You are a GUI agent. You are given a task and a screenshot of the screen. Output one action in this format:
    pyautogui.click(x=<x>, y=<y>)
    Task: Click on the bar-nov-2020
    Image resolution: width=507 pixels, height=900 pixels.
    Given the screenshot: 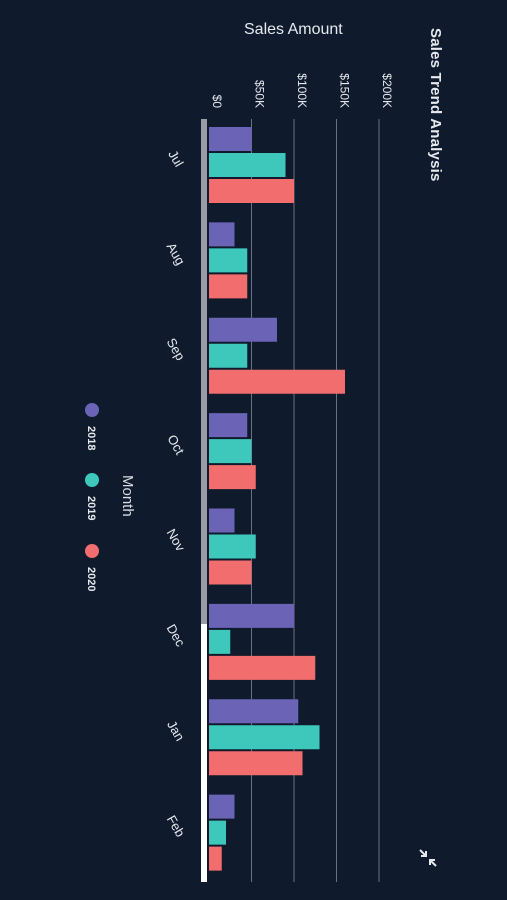 What is the action you would take?
    pyautogui.click(x=230, y=572)
    